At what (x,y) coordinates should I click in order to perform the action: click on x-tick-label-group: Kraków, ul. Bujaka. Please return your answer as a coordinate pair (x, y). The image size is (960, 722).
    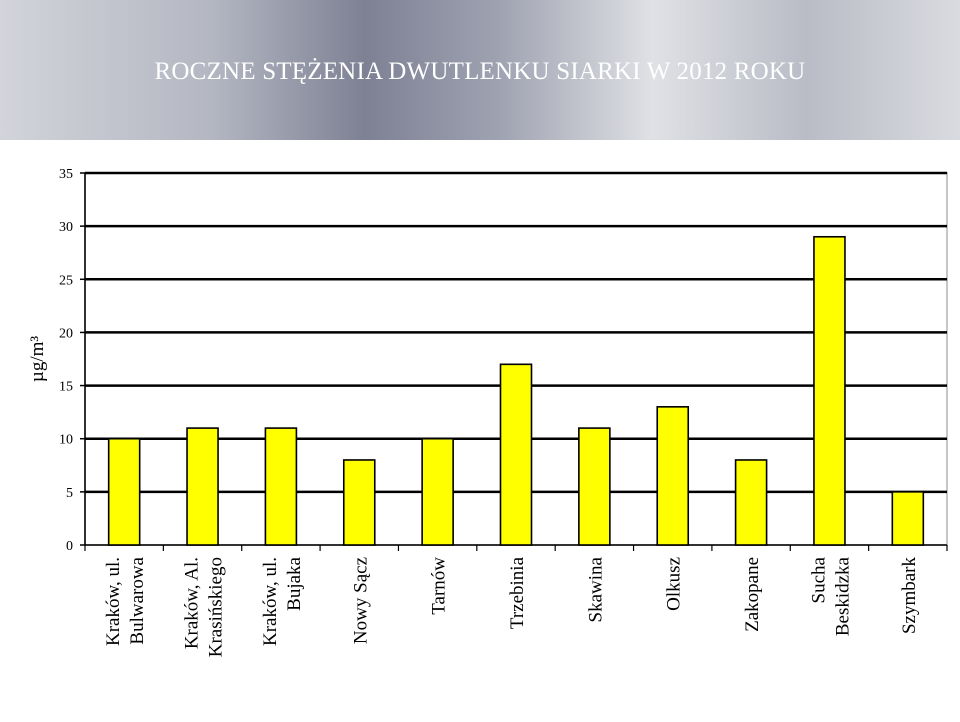
    Looking at the image, I should click on (282, 601).